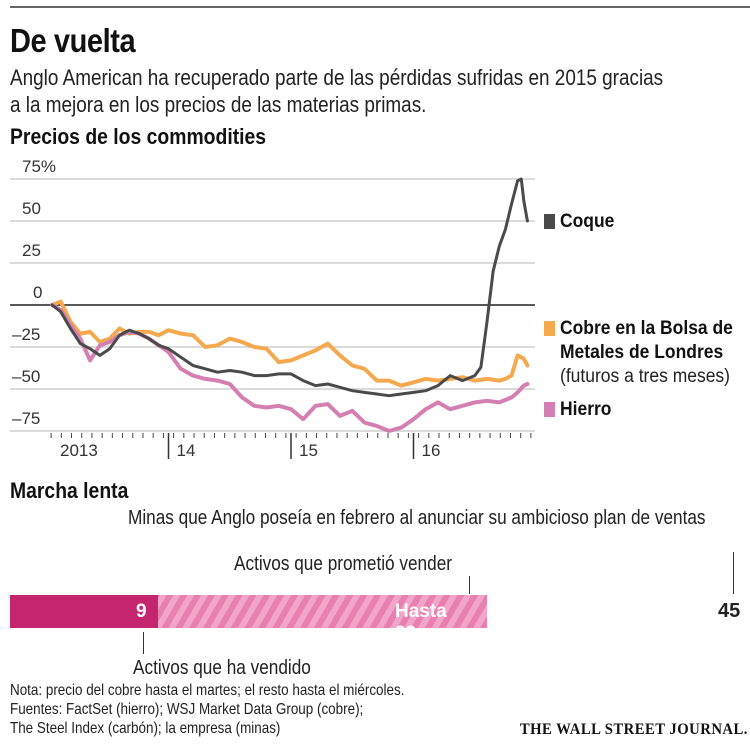 This screenshot has width=750, height=750. I want to click on series-line-hierro, so click(290, 368).